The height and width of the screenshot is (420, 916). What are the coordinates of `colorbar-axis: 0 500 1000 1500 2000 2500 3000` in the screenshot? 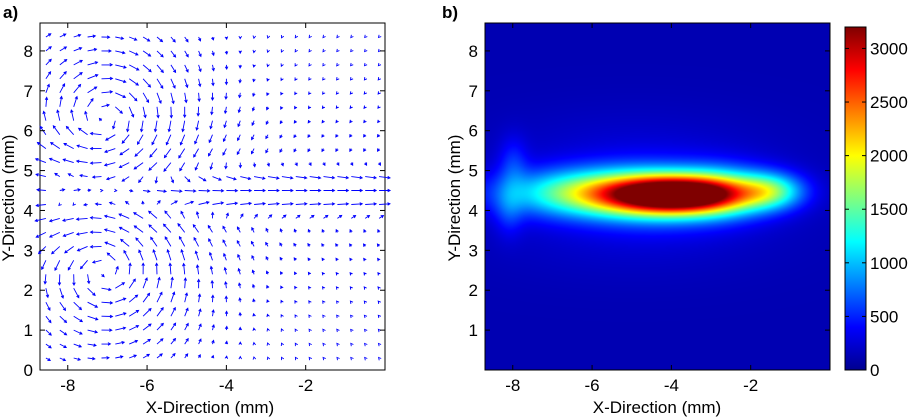 It's located at (876, 209).